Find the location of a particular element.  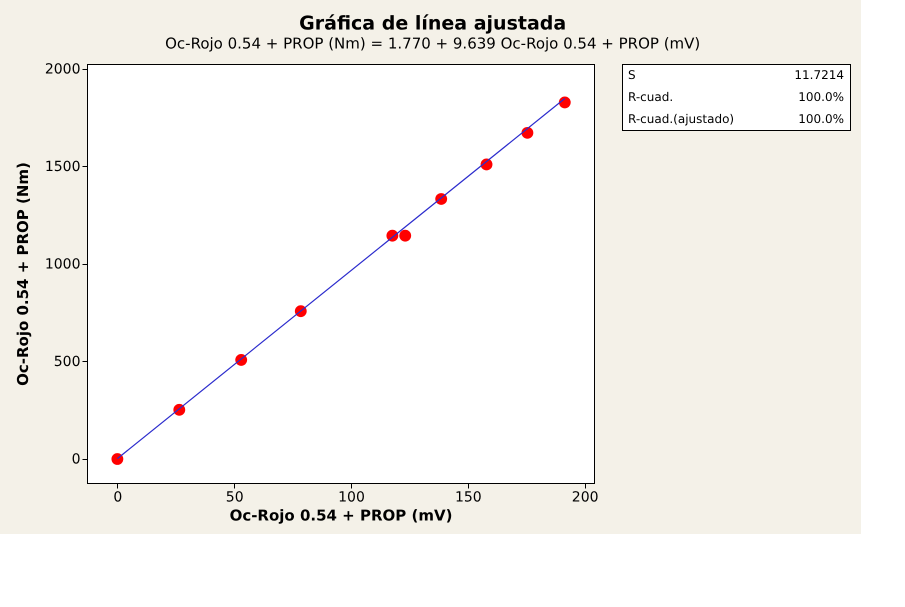

y-axis-title: Oc-Rojo 0.54 + PROP (Nm) is located at coordinates (23, 274).